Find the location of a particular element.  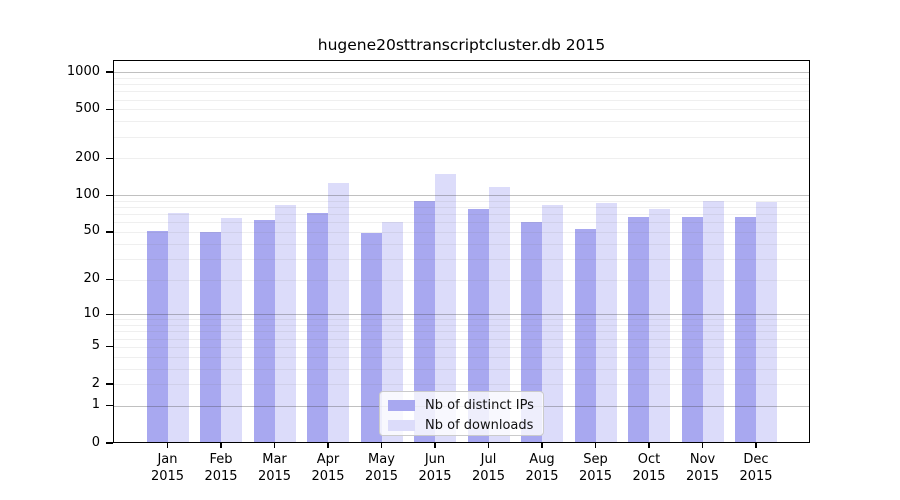

bar-downloads-oct is located at coordinates (659, 325).